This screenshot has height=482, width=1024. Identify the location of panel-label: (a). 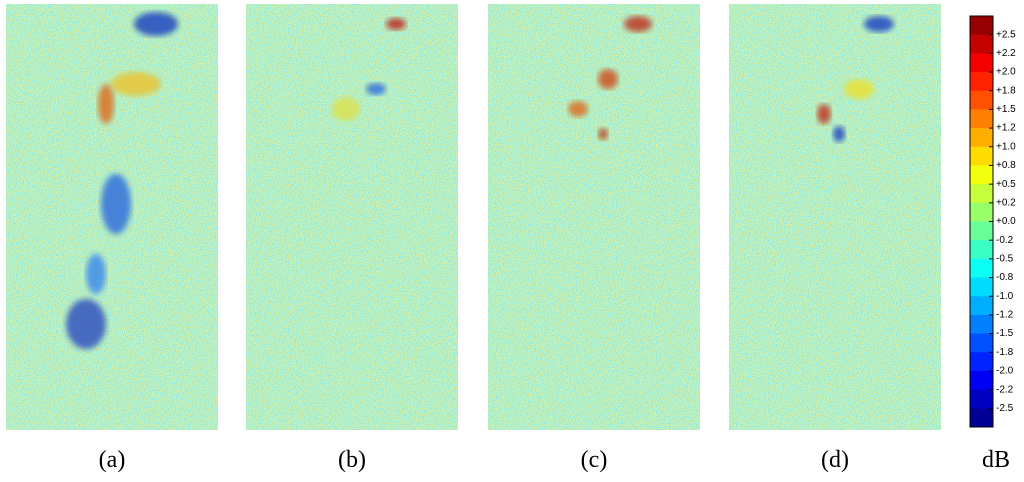
(112, 460).